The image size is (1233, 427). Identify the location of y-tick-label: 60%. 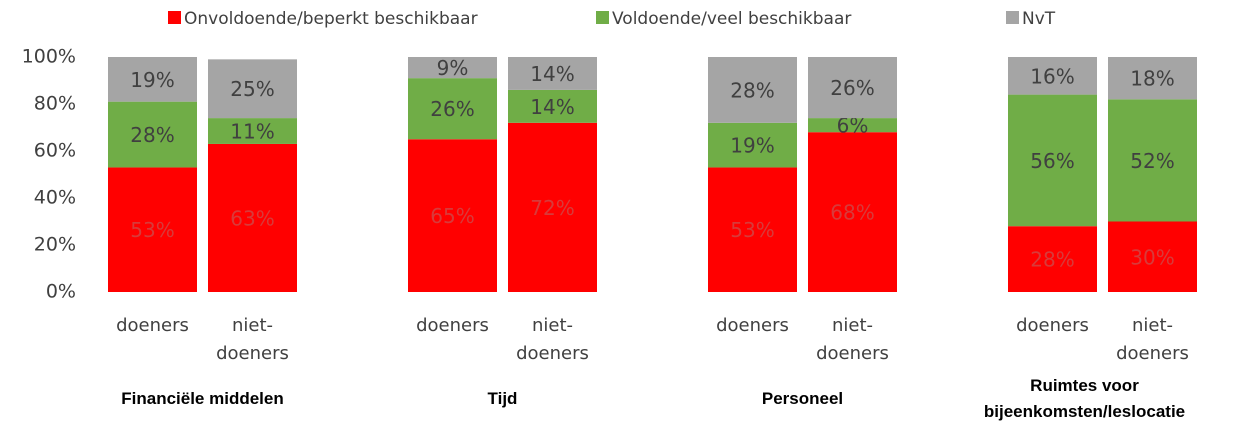
(55, 151).